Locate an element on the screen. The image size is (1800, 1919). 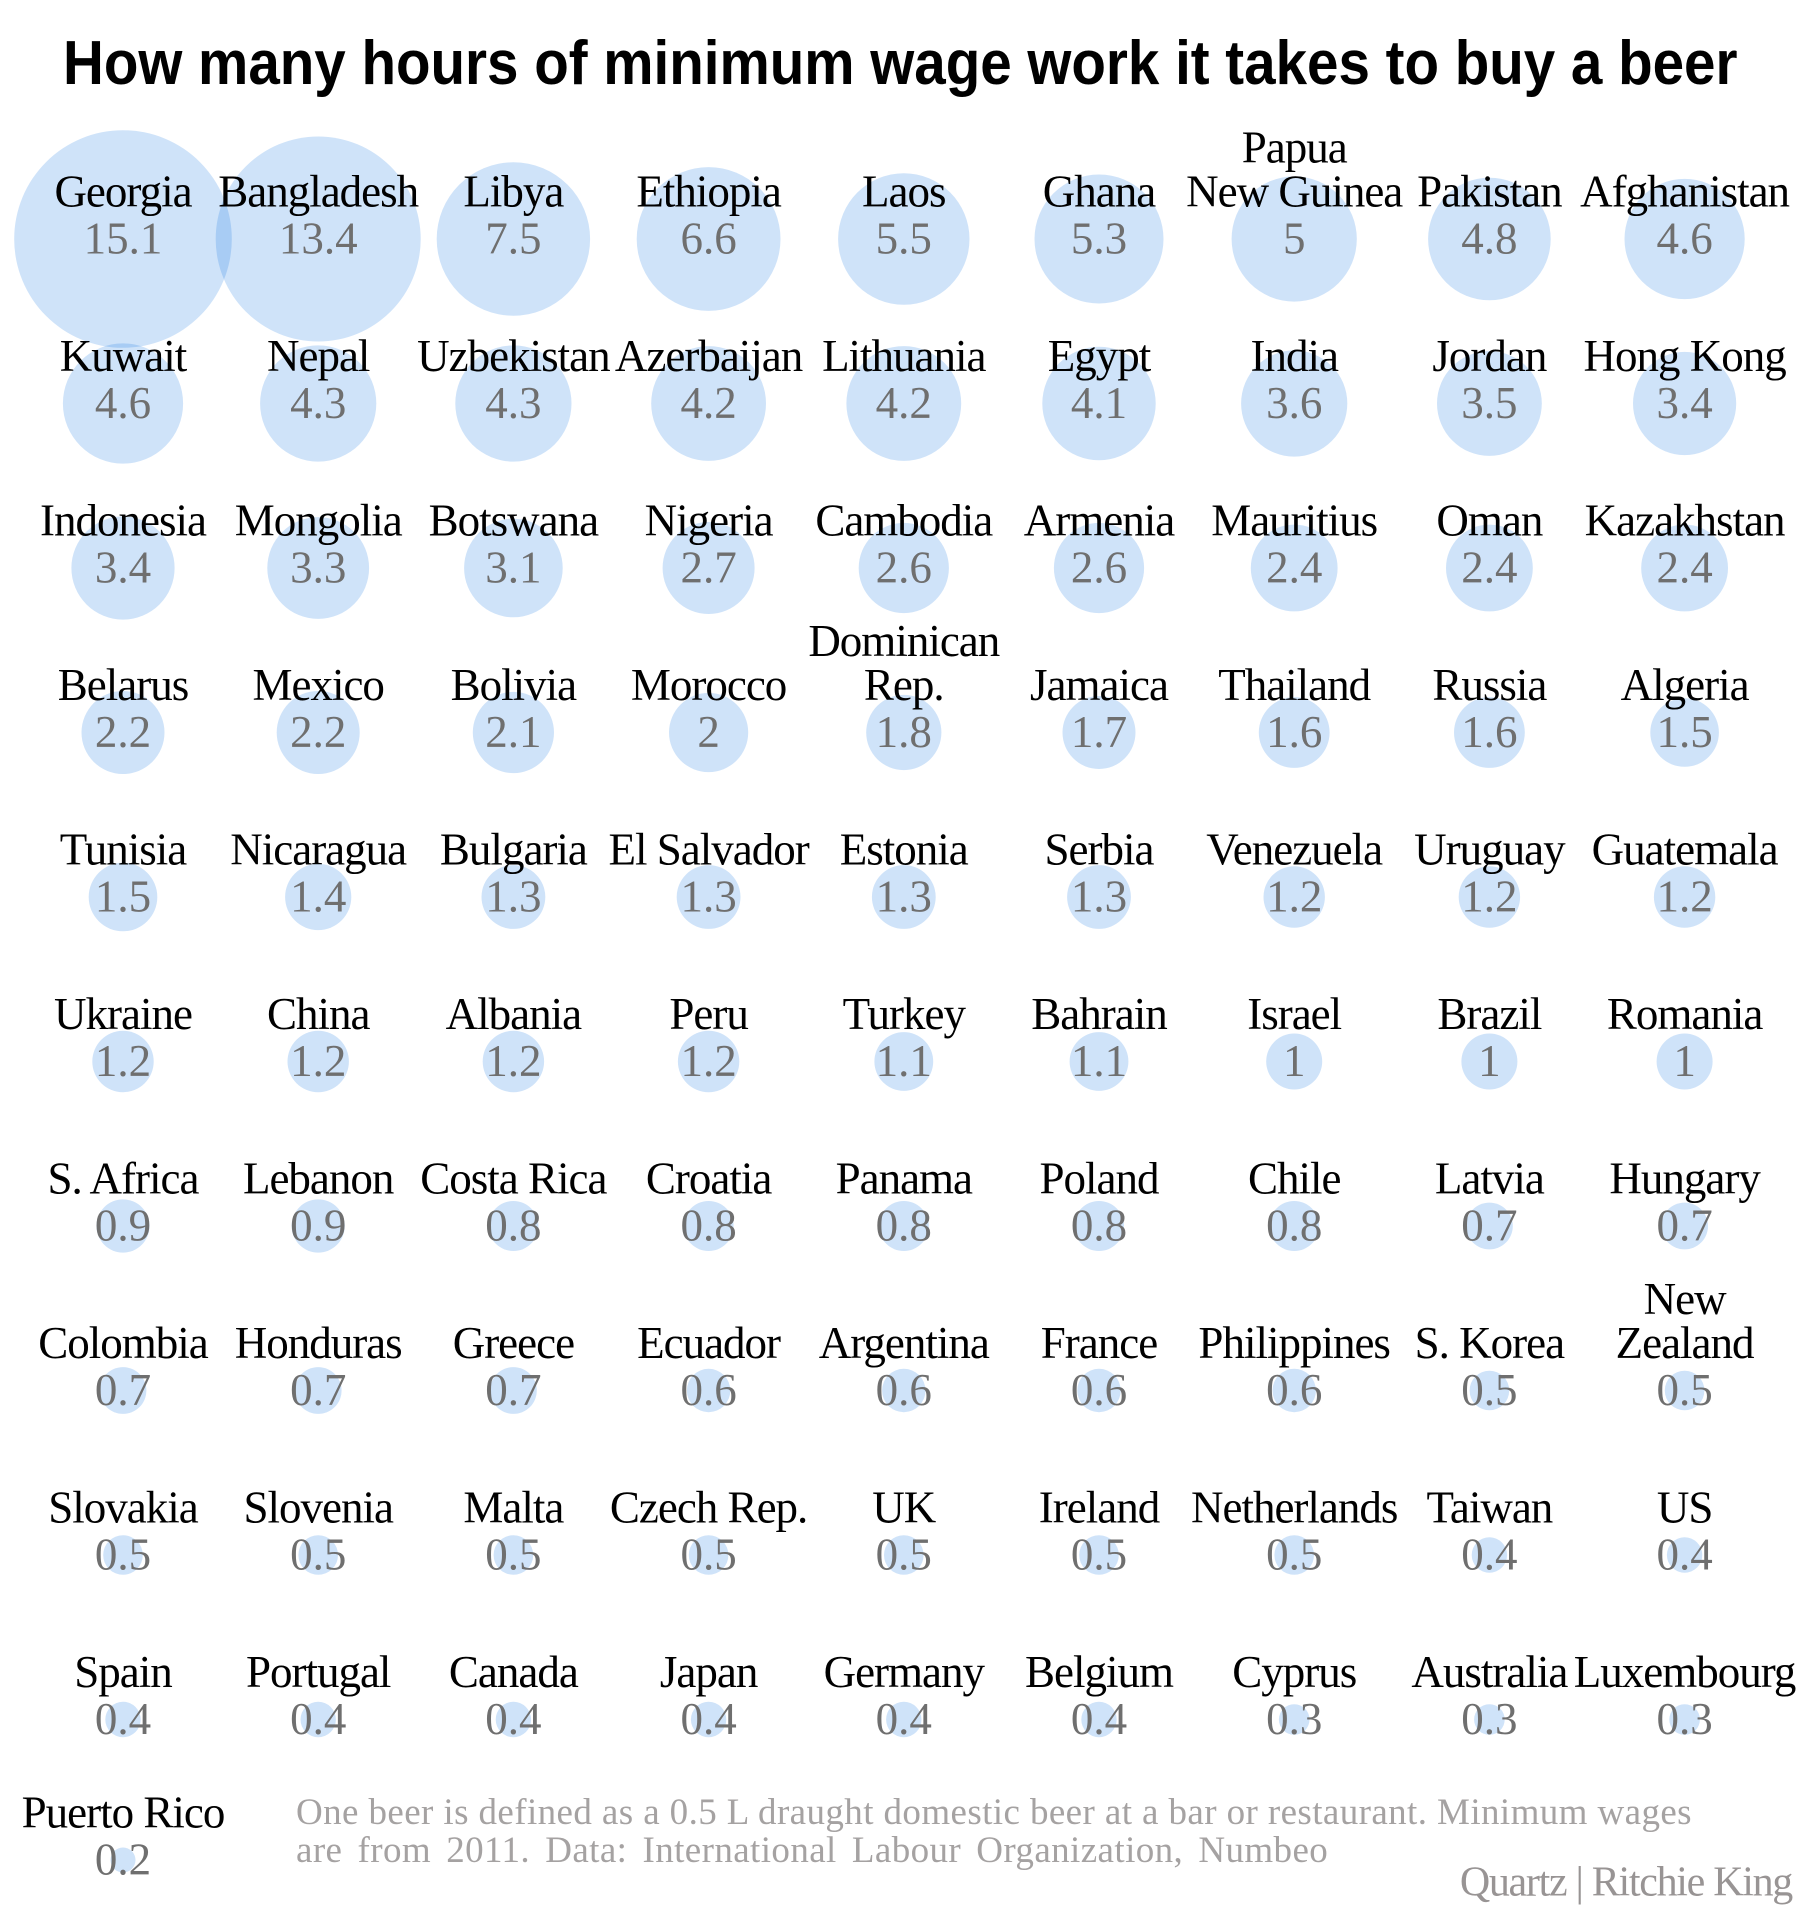
svg-text: Guatemala is located at coordinates (1685, 850).